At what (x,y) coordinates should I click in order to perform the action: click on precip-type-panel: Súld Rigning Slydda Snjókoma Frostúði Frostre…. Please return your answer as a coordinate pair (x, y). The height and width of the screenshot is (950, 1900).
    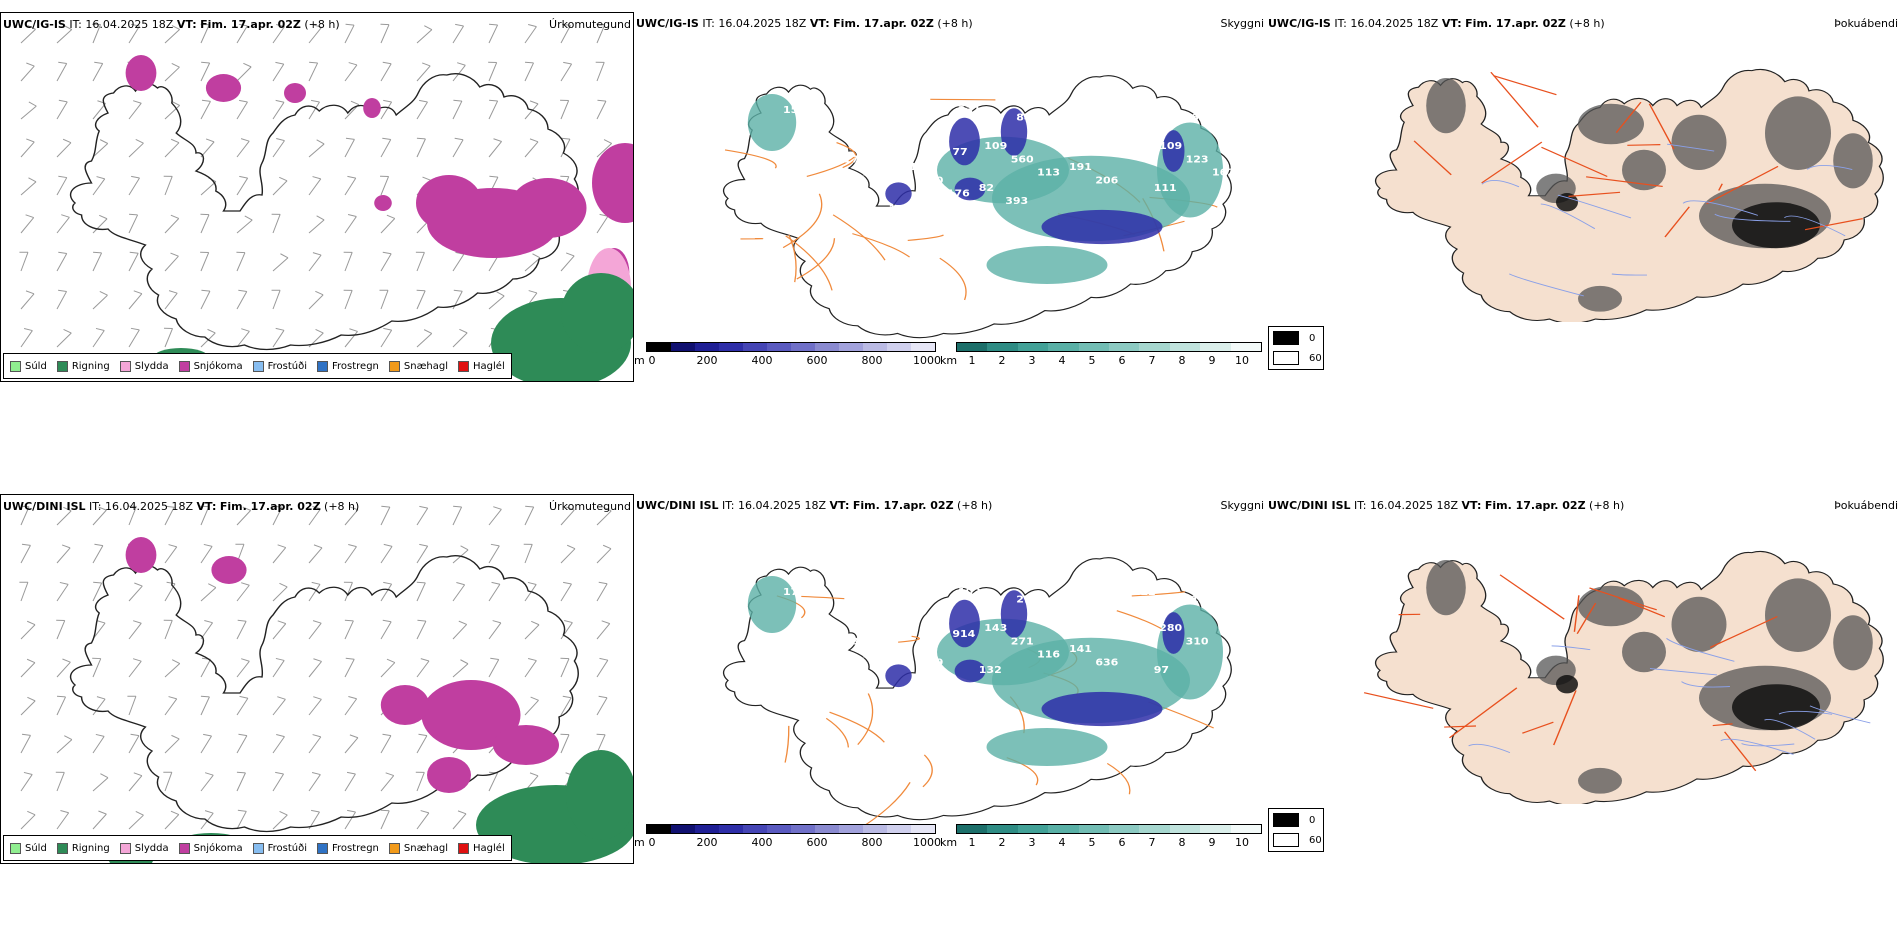
    Looking at the image, I should click on (317, 197).